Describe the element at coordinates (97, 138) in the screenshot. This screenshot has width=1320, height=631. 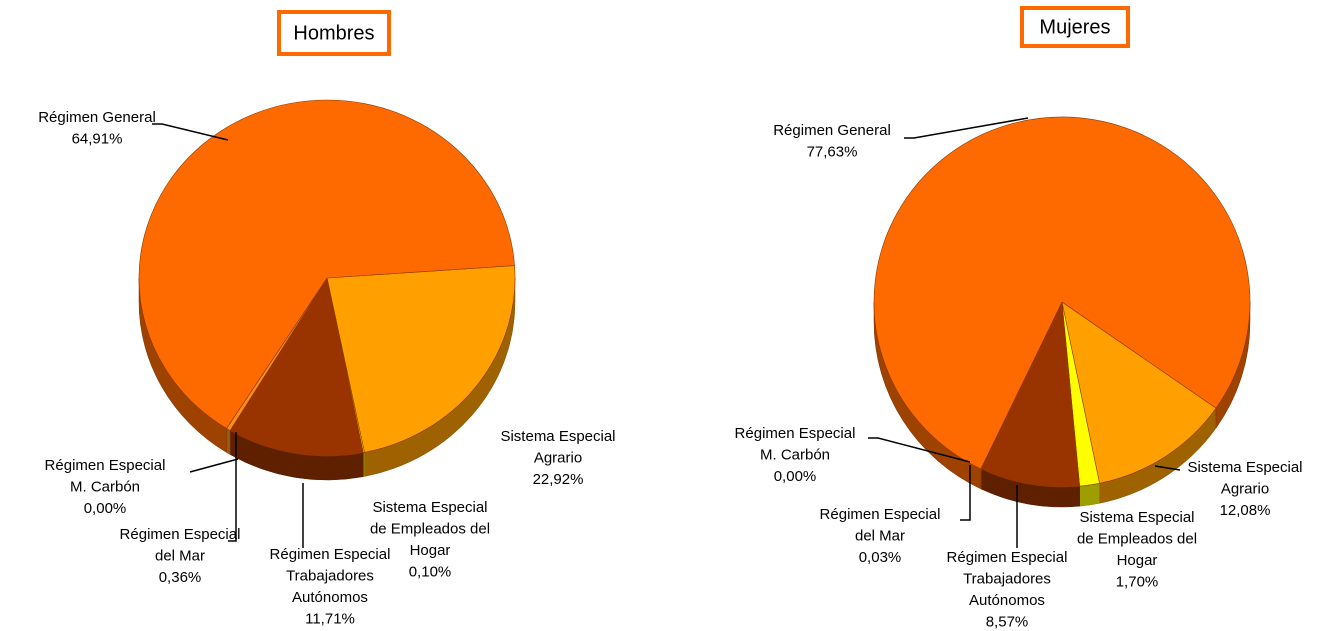
I see `value-label: 64,91%` at that location.